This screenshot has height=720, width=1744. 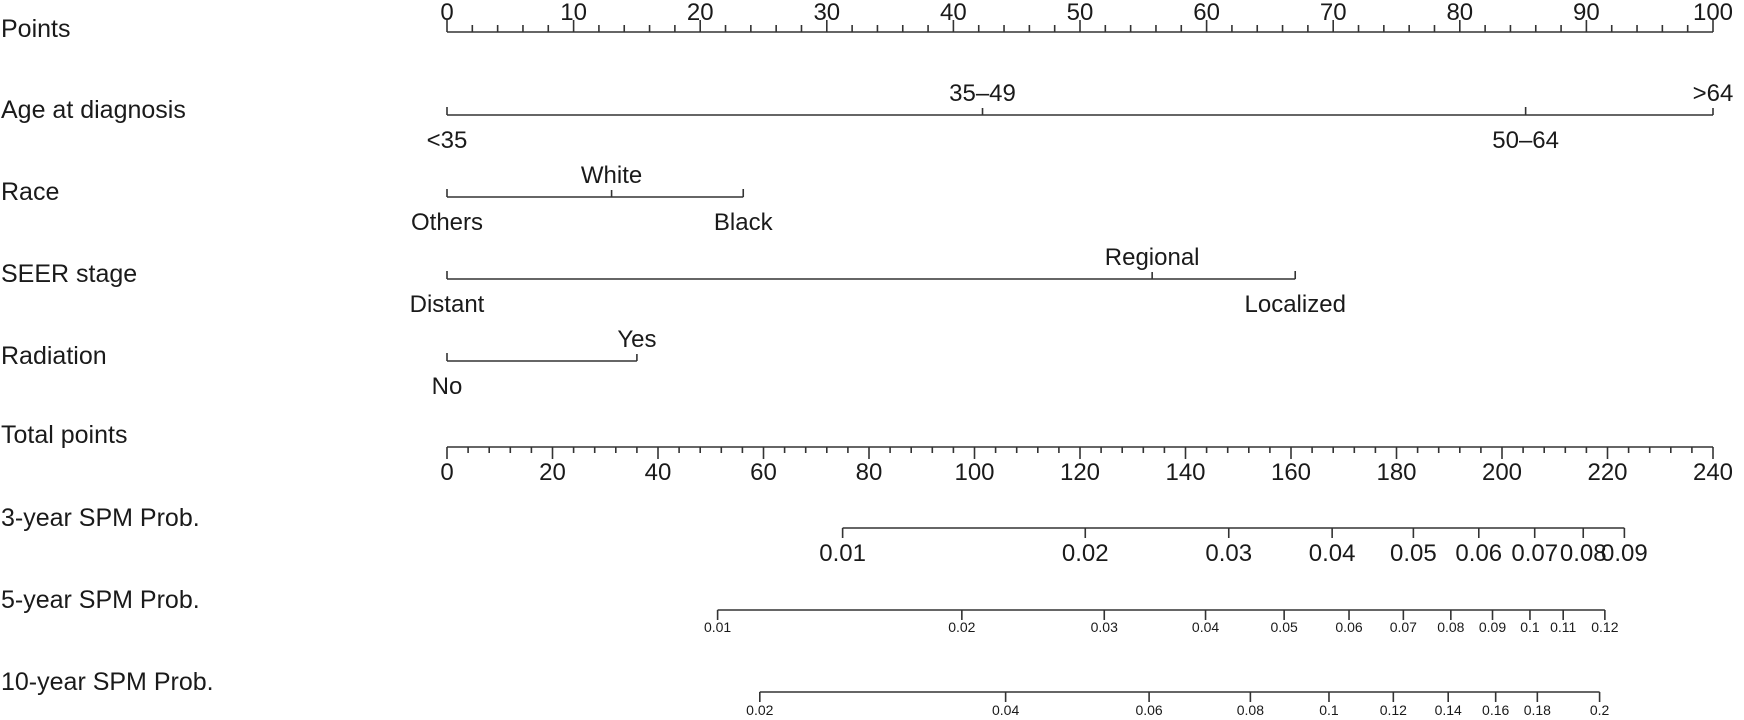 I want to click on variable-scale: Others White Black, so click(x=592, y=199).